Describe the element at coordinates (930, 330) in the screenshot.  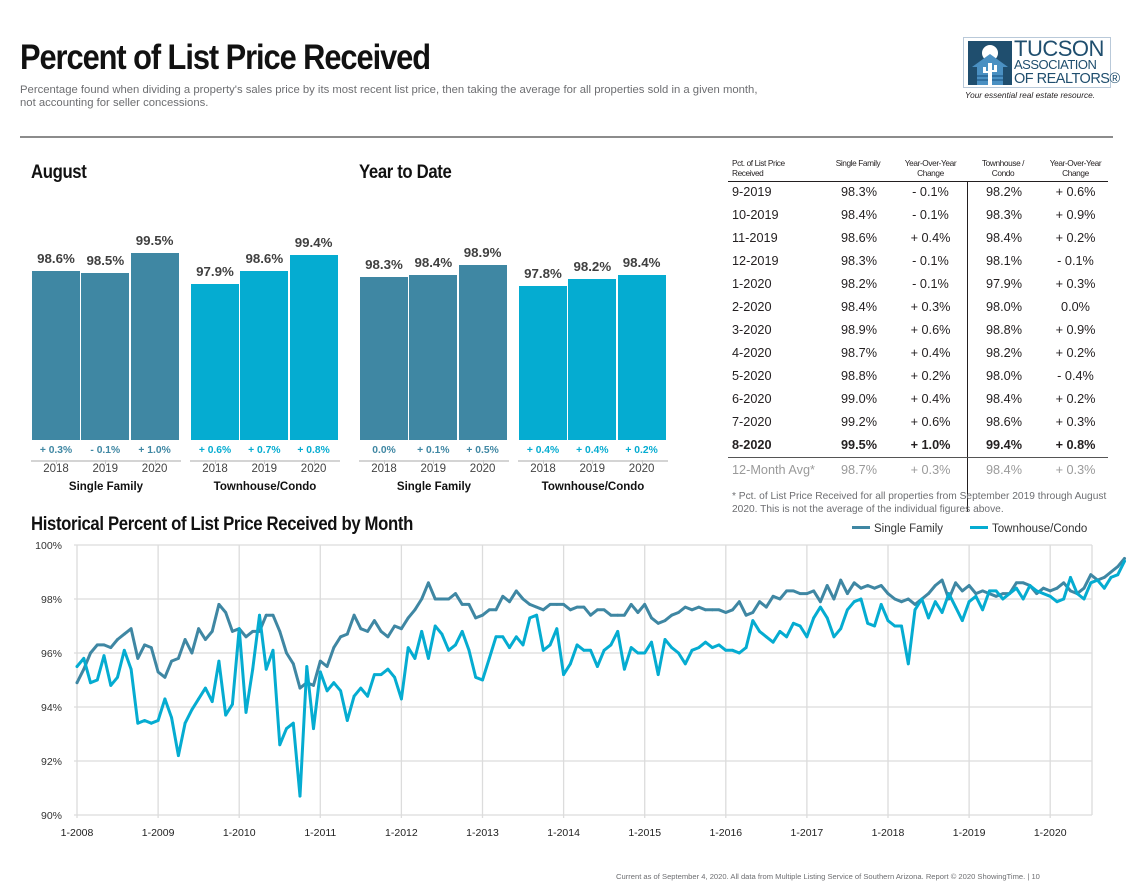
I see `cell-sf-yoy-change: + 0.6%` at that location.